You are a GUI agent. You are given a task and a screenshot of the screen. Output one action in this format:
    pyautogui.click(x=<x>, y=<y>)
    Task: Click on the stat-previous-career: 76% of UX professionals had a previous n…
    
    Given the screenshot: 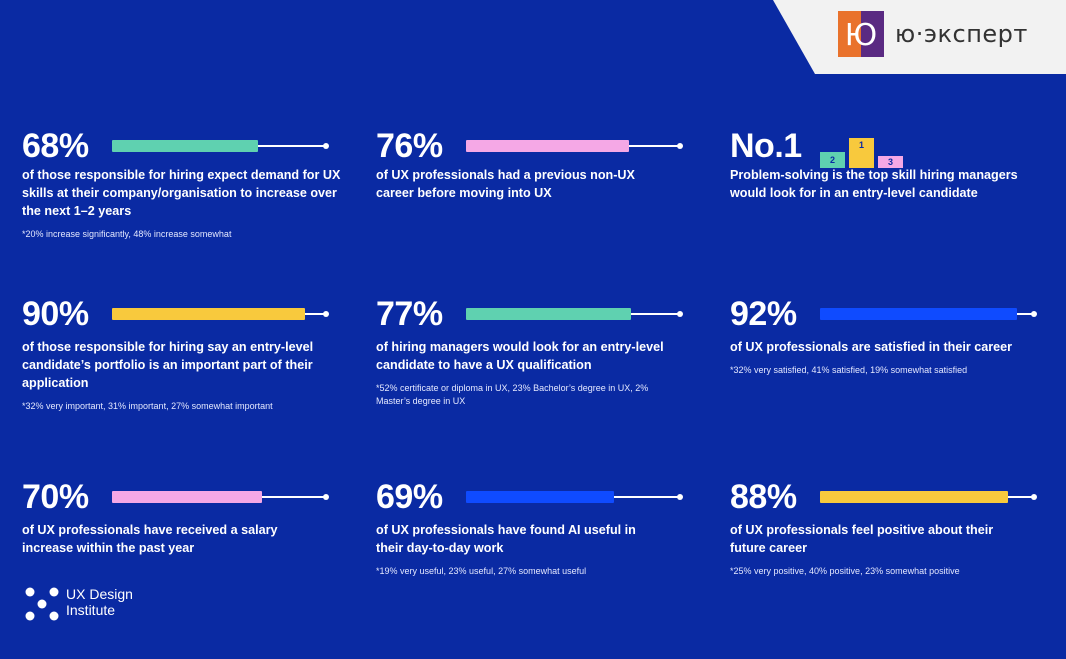 What is the action you would take?
    pyautogui.click(x=536, y=164)
    